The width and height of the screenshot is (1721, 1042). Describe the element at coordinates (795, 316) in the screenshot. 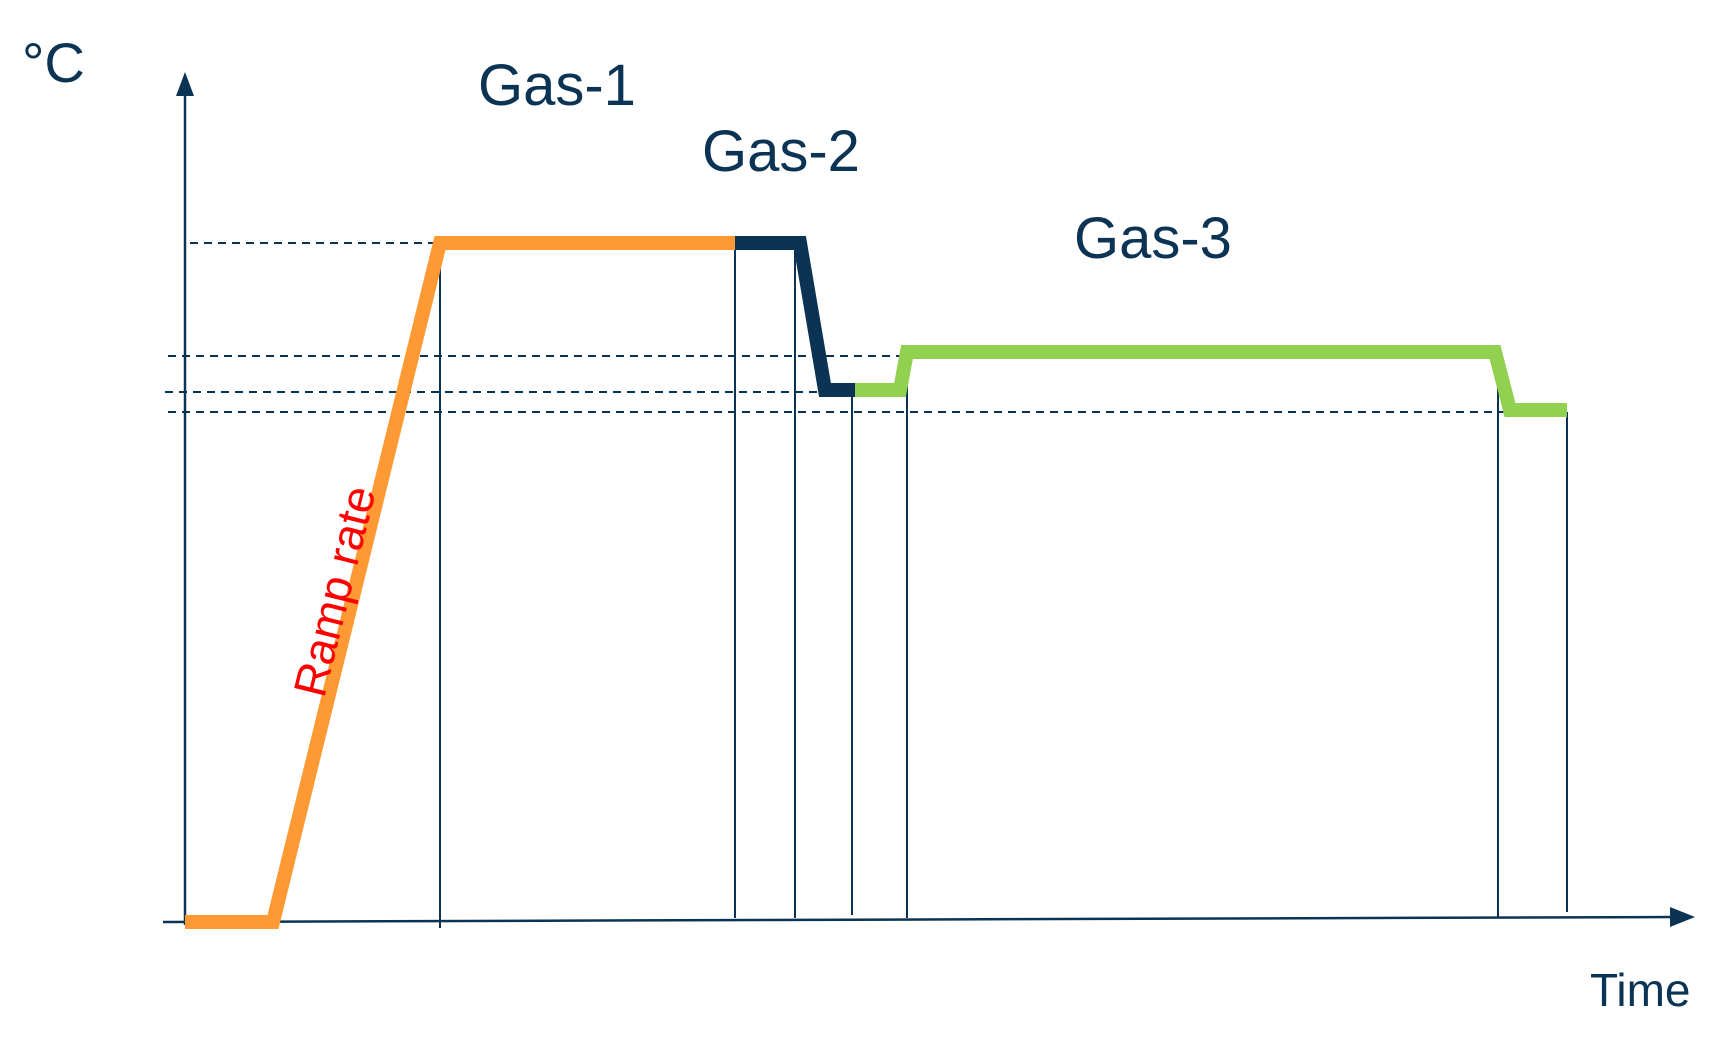

I see `gas2-profile-segment` at that location.